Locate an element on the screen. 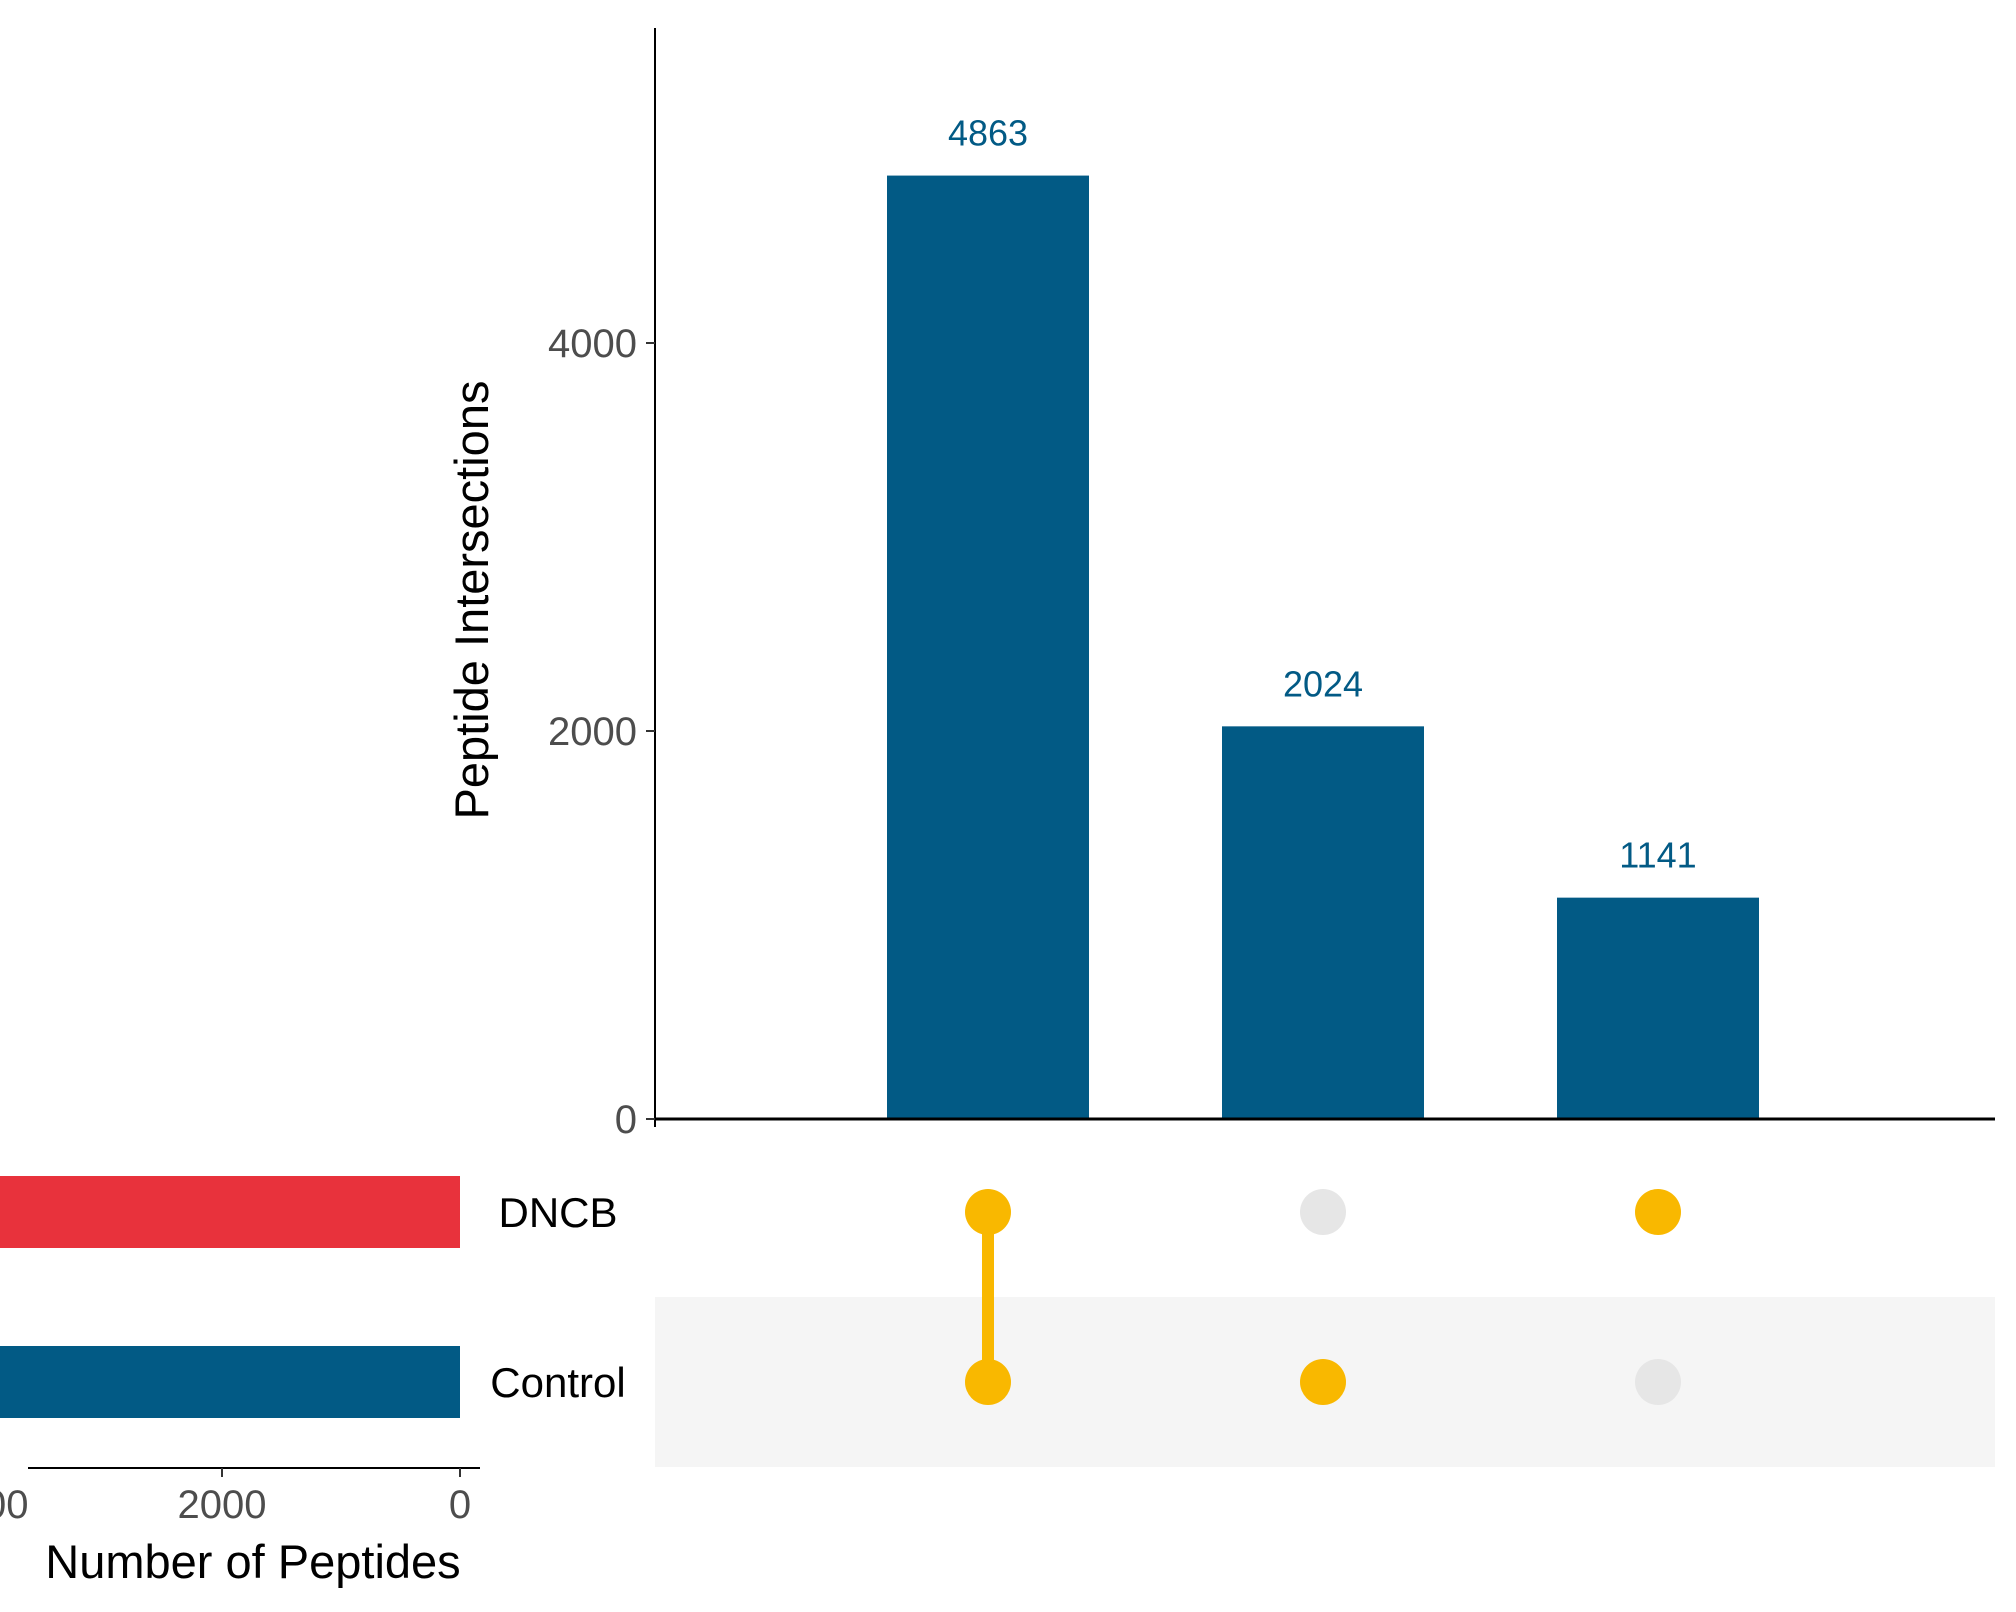 The height and width of the screenshot is (1612, 2016). set-size-bars is located at coordinates (230, 1297).